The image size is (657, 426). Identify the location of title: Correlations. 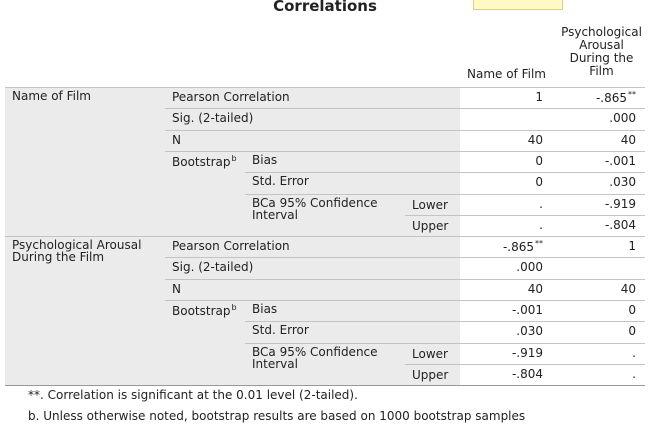
(325, 7).